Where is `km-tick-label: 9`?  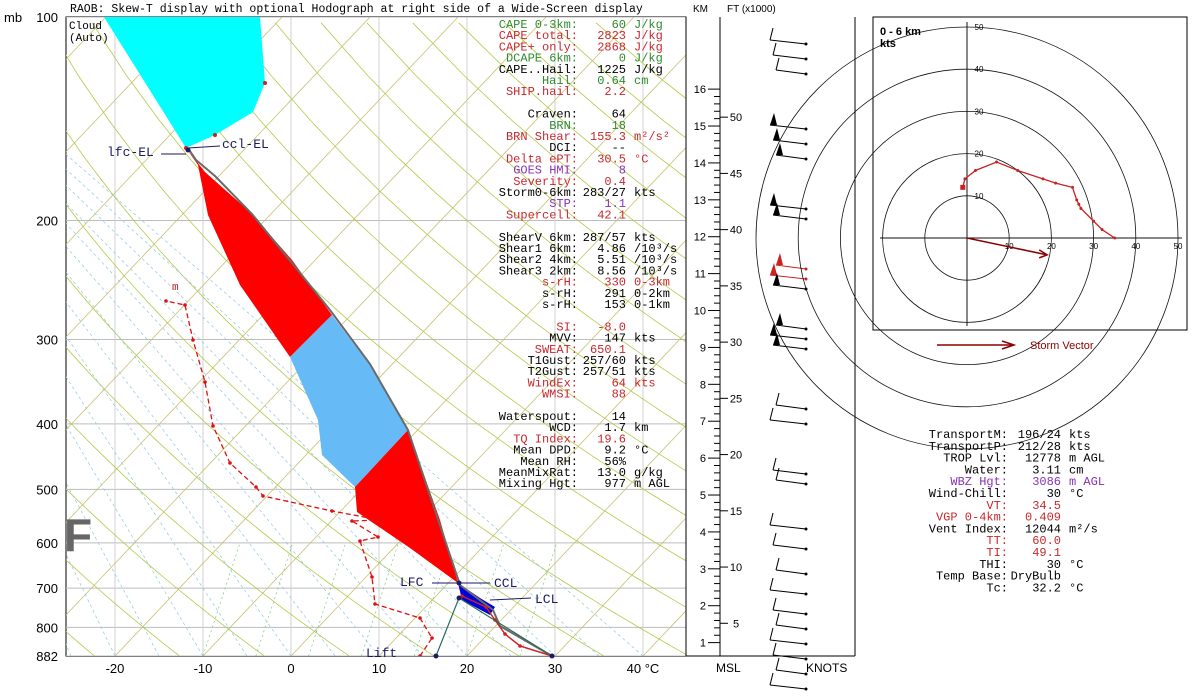 km-tick-label: 9 is located at coordinates (703, 348).